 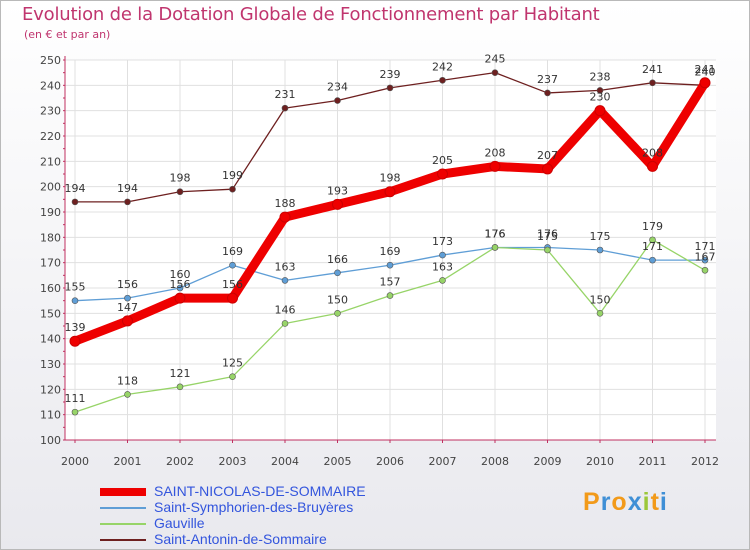 I want to click on data-label: 147, so click(x=127, y=307).